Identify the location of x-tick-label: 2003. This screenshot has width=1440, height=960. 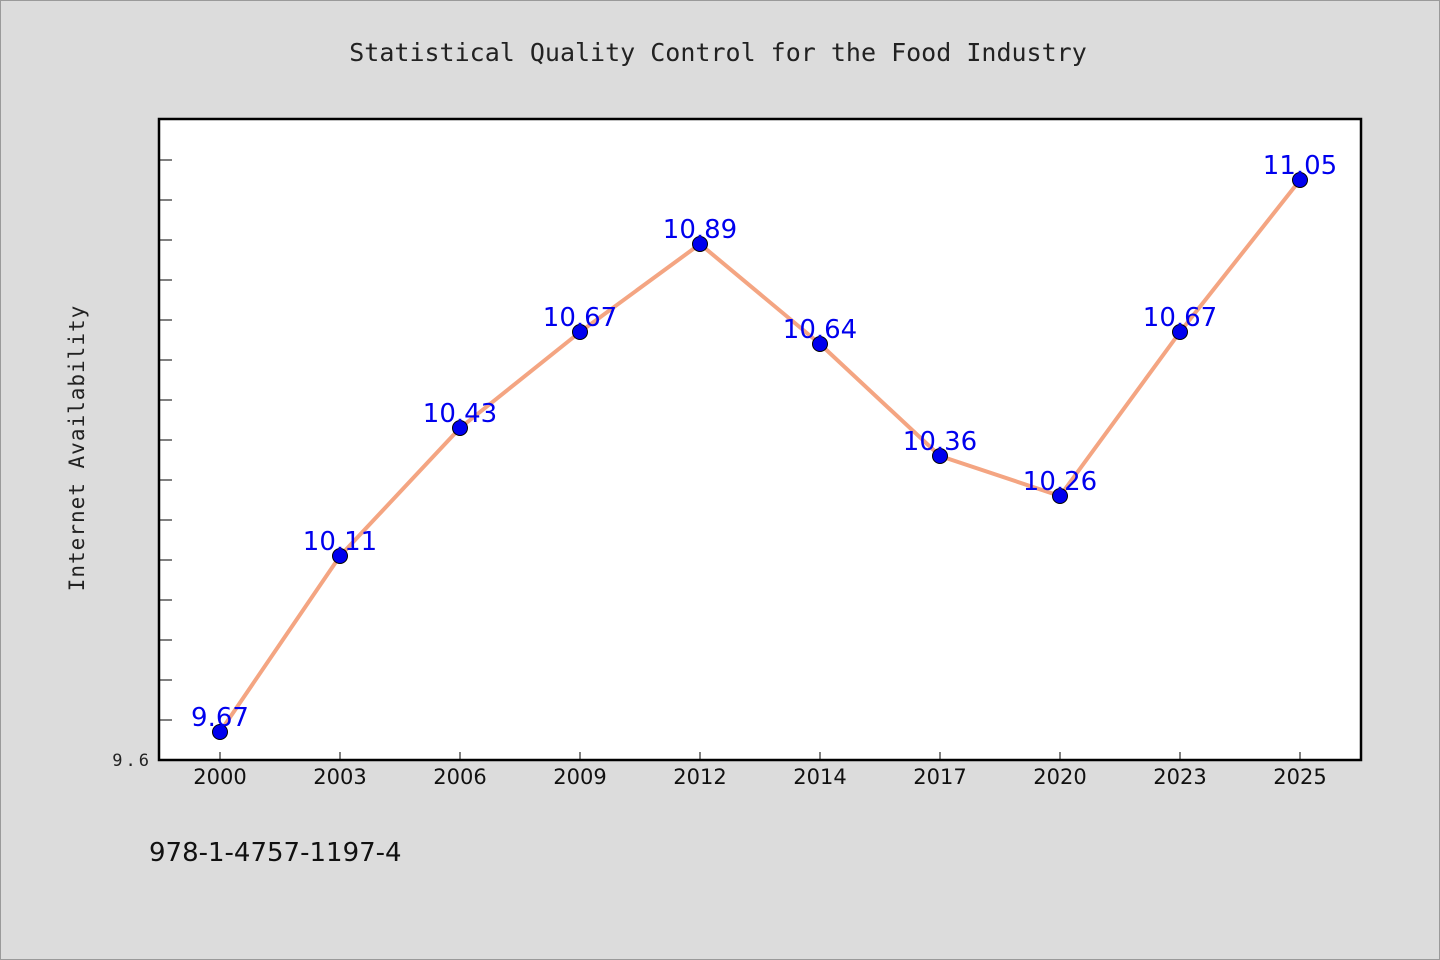
(339, 777).